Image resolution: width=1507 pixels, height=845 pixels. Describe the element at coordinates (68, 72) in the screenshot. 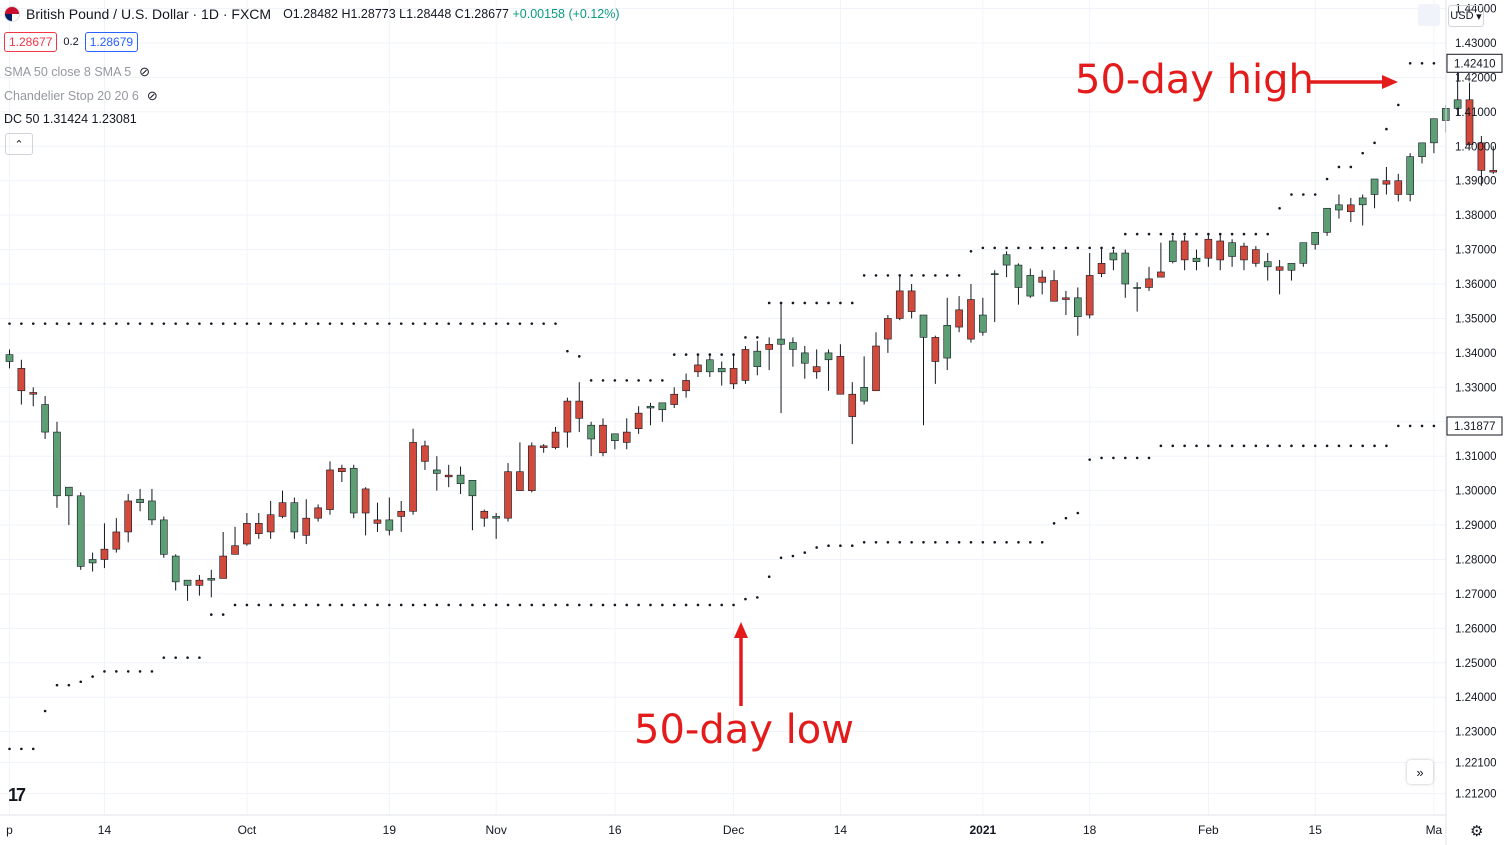

I see `indicator-label: SMA 50 close 8 SMA 5` at that location.